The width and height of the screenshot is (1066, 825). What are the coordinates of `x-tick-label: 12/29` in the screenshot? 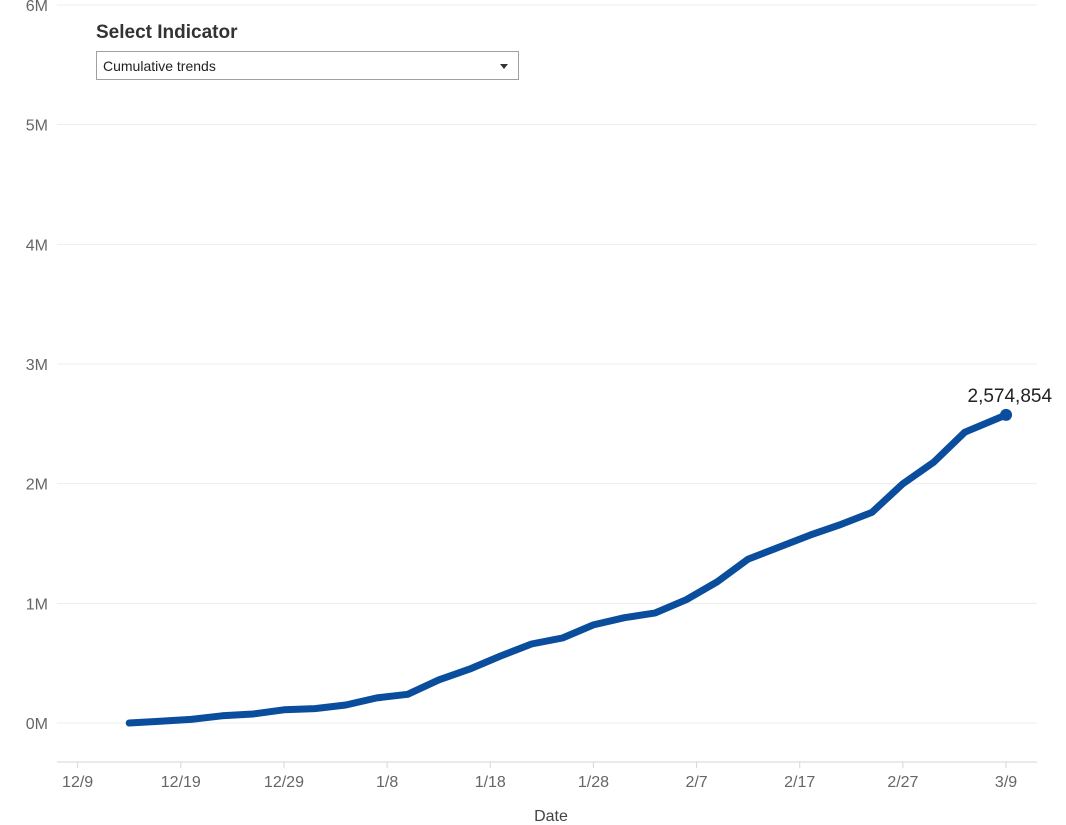 It's located at (284, 782).